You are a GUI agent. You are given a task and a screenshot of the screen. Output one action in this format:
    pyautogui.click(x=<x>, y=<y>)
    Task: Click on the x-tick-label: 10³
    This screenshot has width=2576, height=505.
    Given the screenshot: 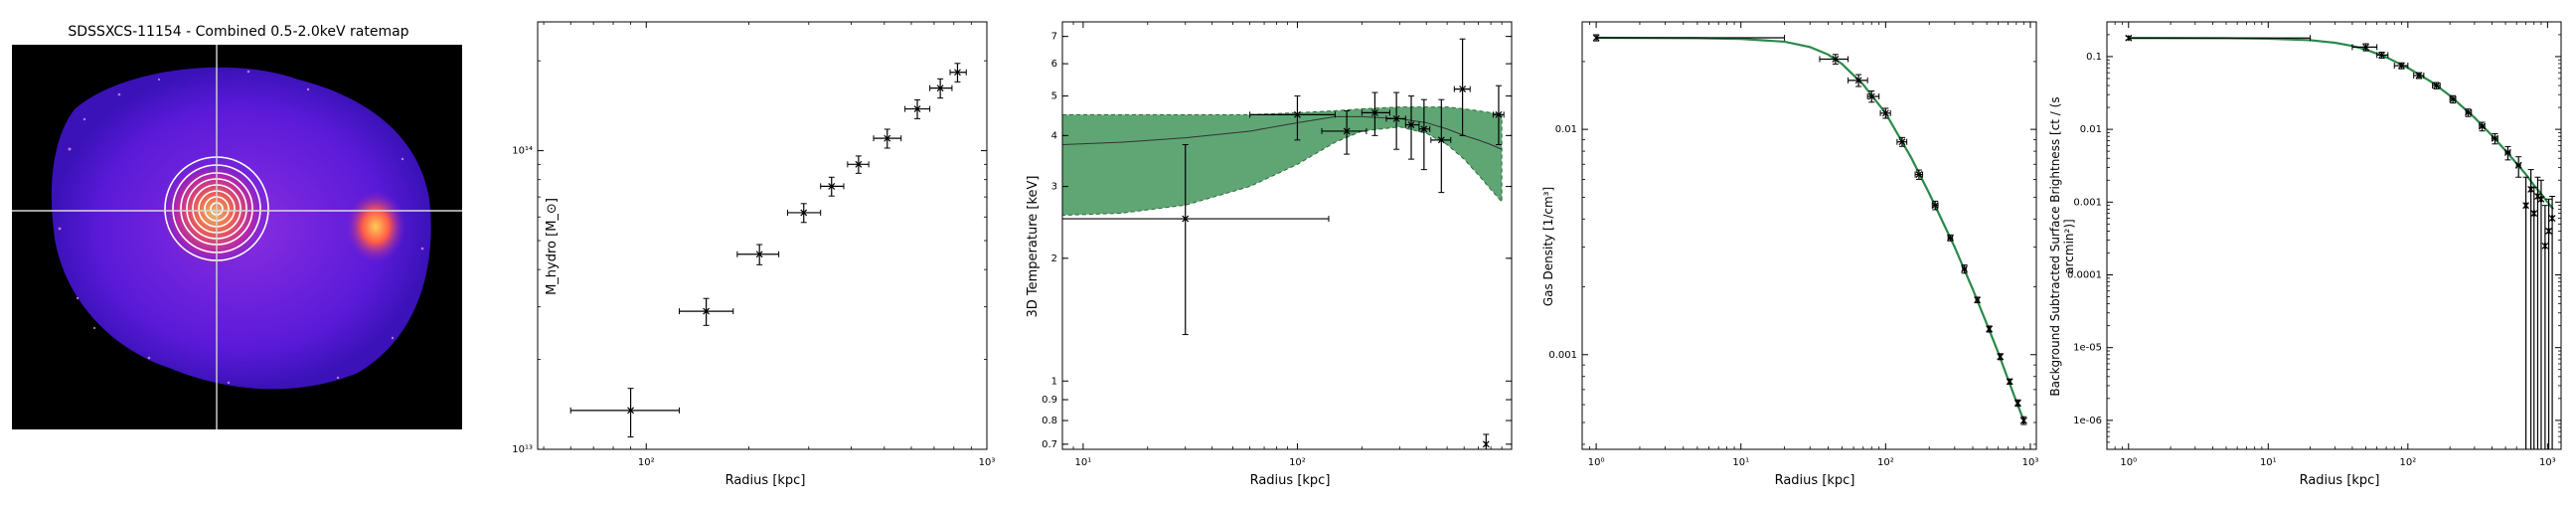 What is the action you would take?
    pyautogui.click(x=987, y=463)
    